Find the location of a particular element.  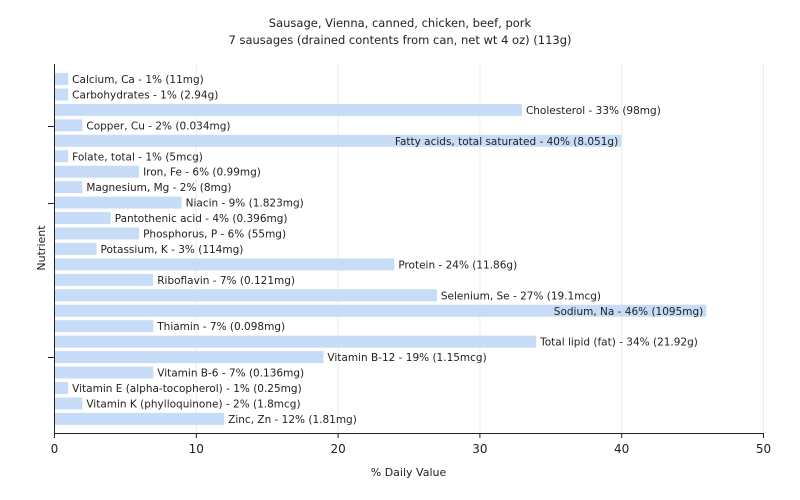

x-axis-label: % Daily Value is located at coordinates (409, 472).